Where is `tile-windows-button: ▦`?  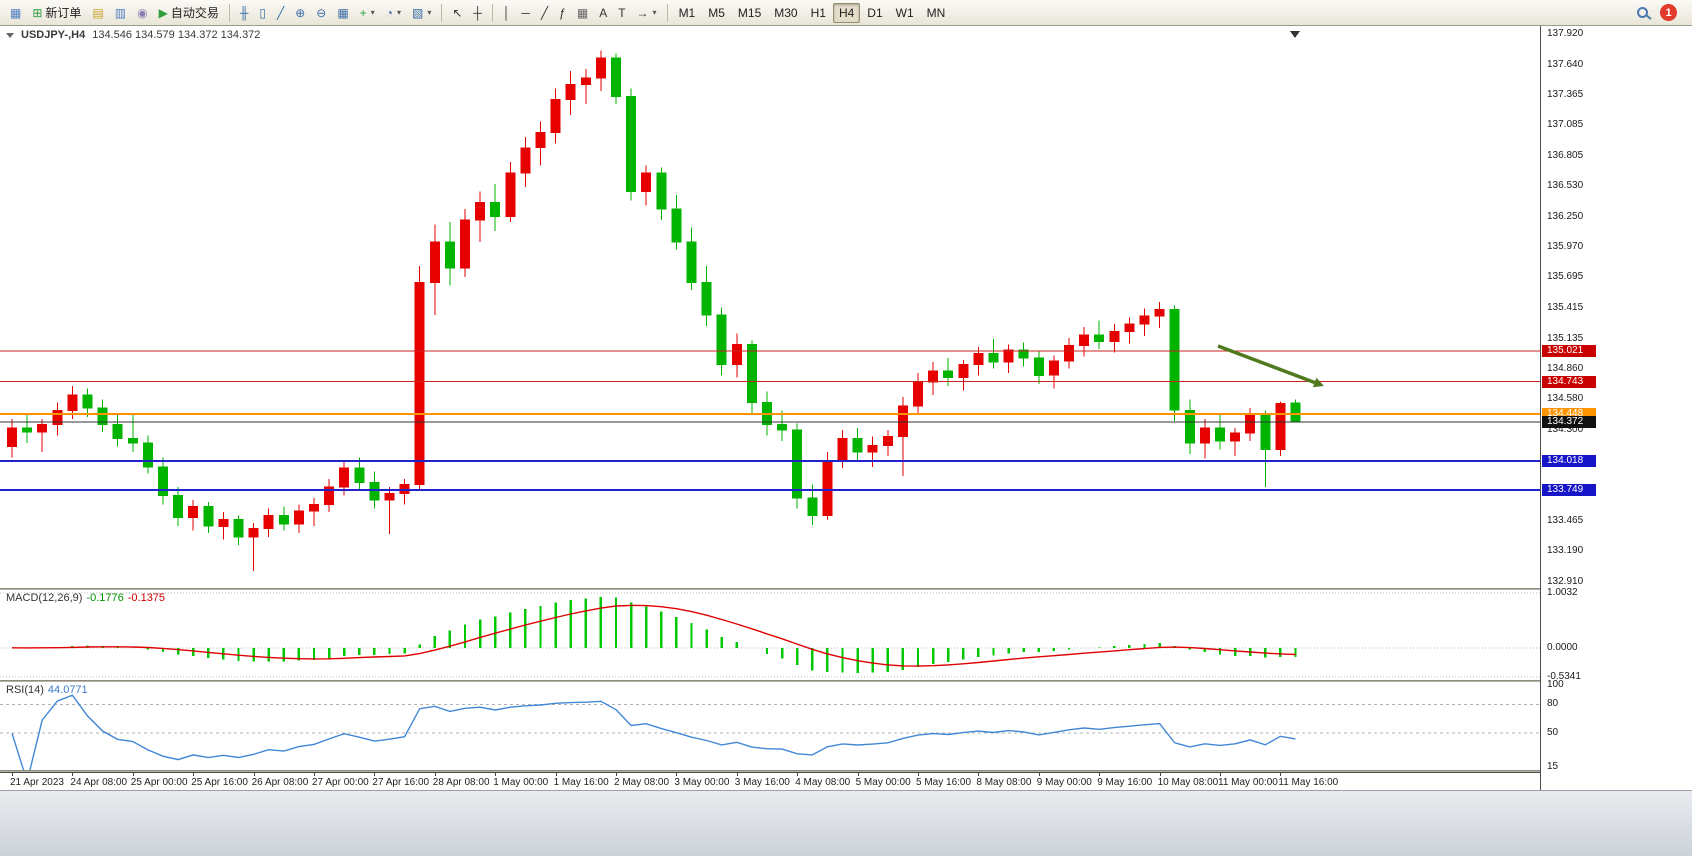
tile-windows-button: ▦ is located at coordinates (342, 13).